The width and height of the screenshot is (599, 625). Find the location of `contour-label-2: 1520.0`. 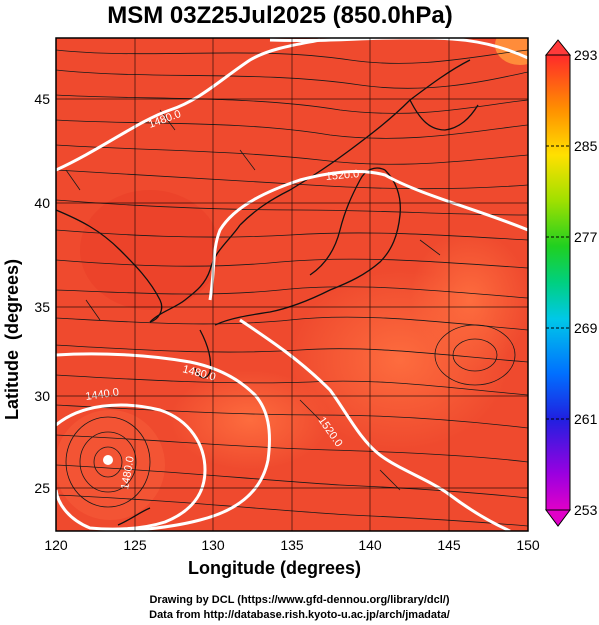

contour-label-2: 1520.0 is located at coordinates (342, 175).